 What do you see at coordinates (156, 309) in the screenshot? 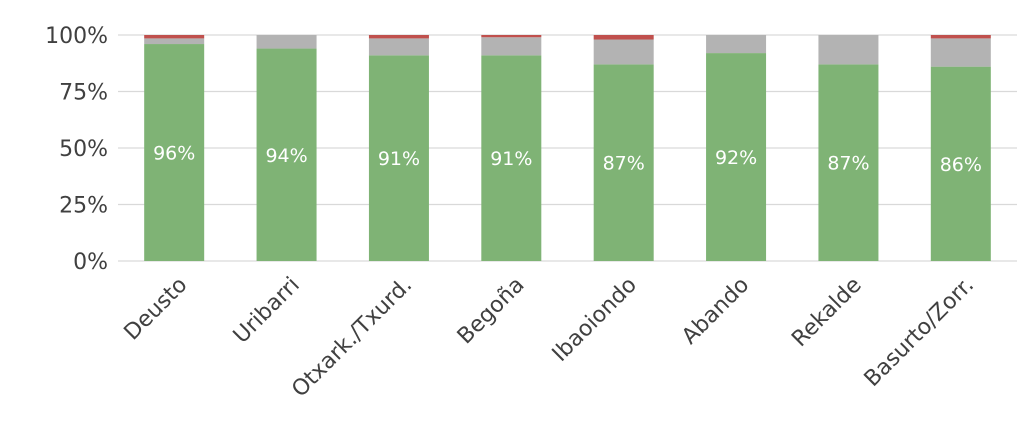
I see `x-category-label: Deusto` at bounding box center [156, 309].